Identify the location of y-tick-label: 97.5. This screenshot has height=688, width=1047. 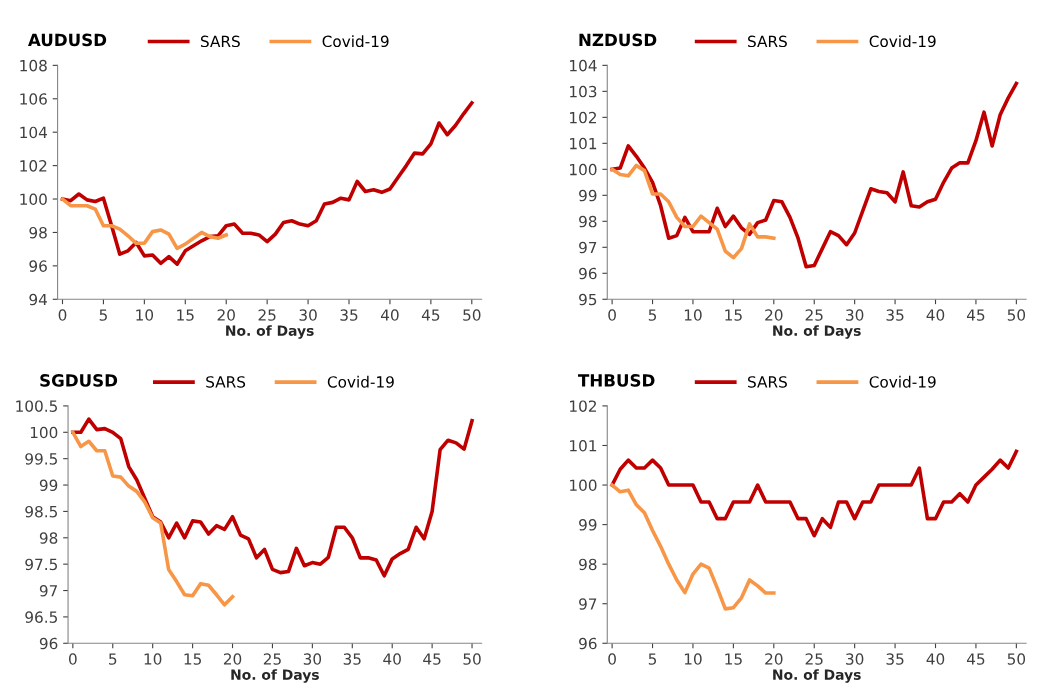
(41, 564).